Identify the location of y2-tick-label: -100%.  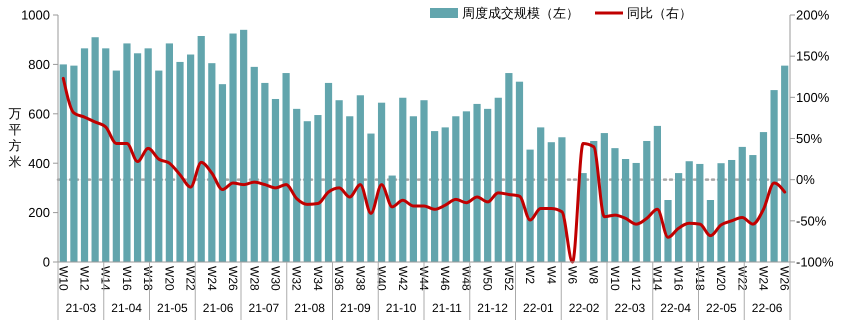
(815, 262).